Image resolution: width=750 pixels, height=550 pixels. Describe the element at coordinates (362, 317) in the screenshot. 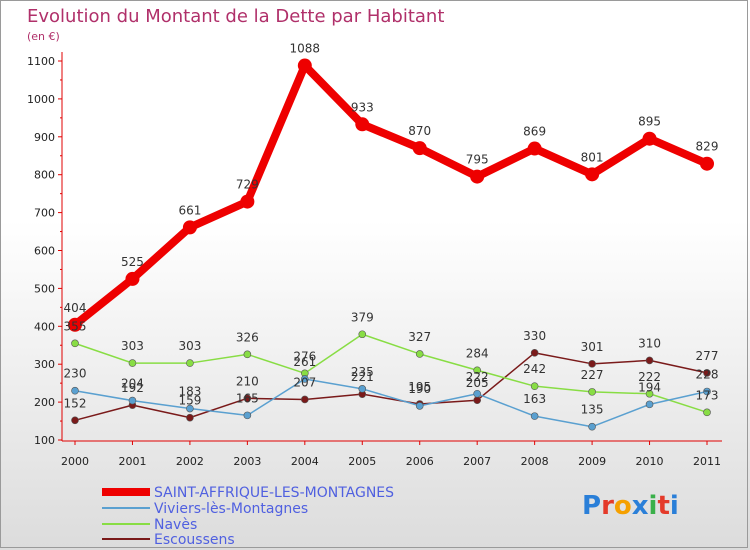

I see `data-label: 379` at that location.